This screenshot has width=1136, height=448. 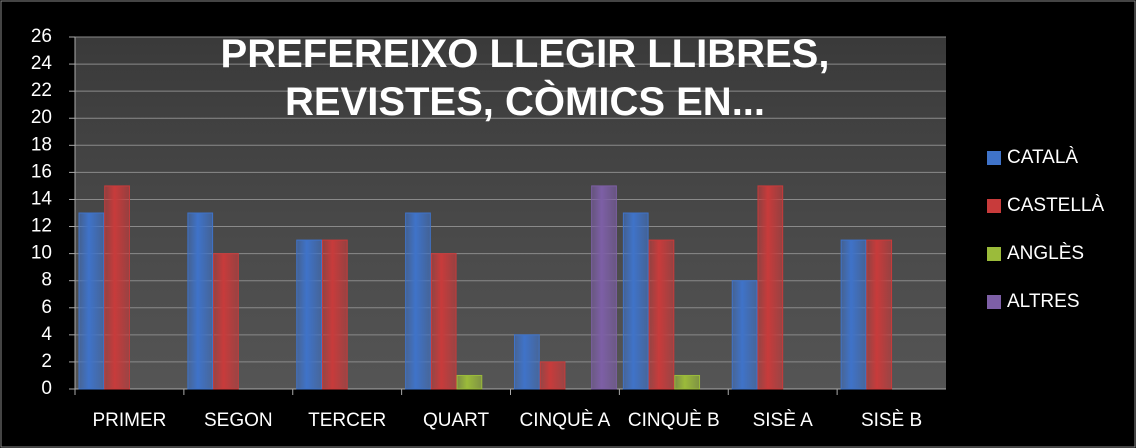 What do you see at coordinates (565, 420) in the screenshot?
I see `x-tick-label: CINQUÈ A` at bounding box center [565, 420].